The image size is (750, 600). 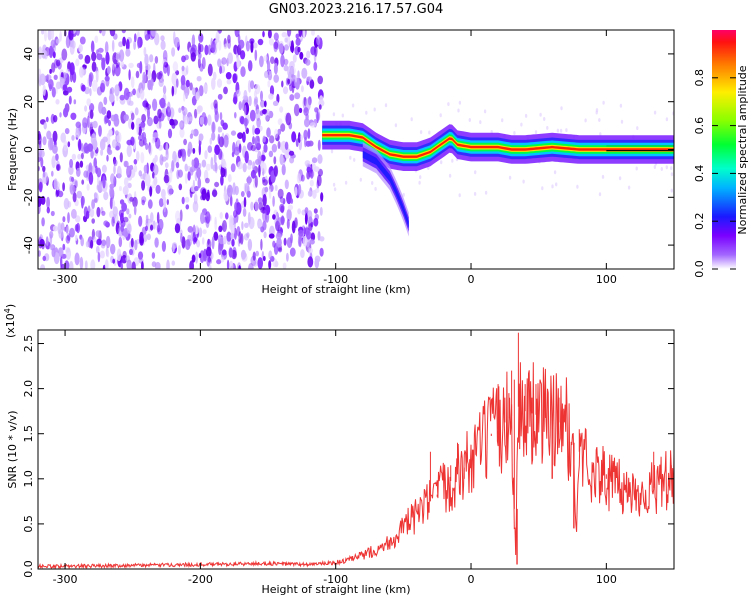 What do you see at coordinates (699, 221) in the screenshot?
I see `colorbar-tick-label: 0.2` at bounding box center [699, 221].